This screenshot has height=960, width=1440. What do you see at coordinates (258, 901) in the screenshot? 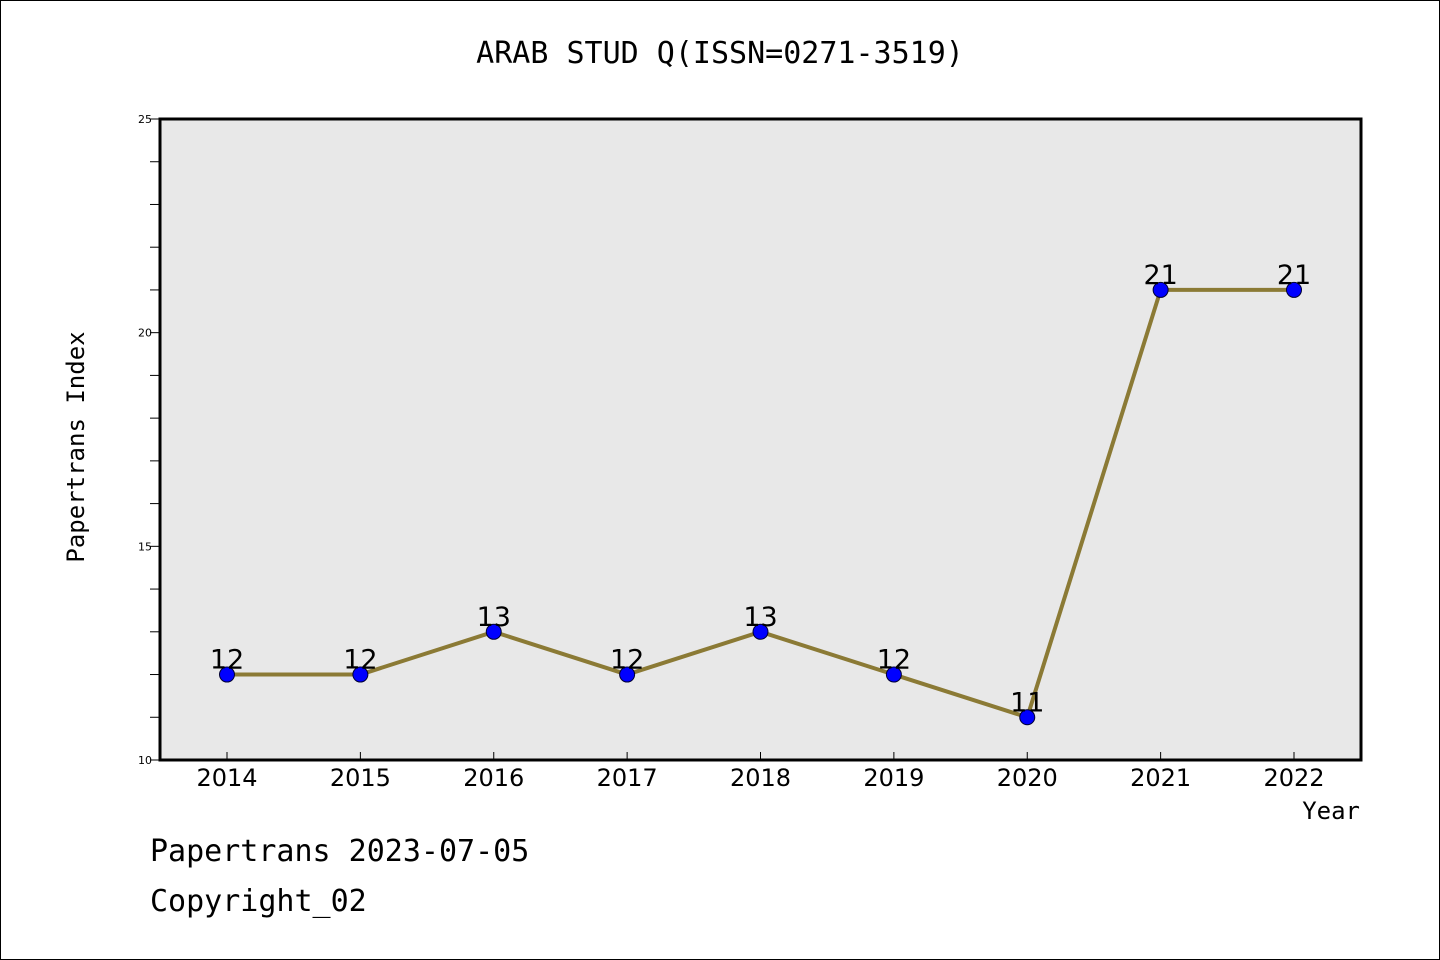
I see `footer-copyright: Copyright_02` at bounding box center [258, 901].